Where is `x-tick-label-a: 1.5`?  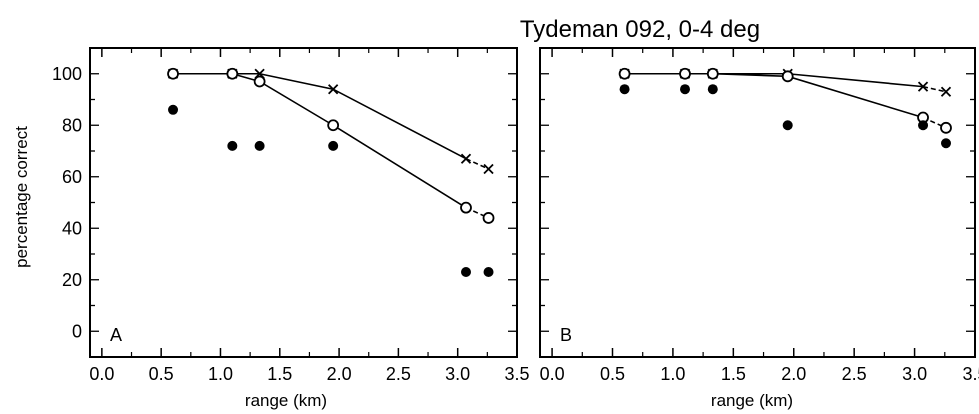
x-tick-label-a: 1.5 is located at coordinates (279, 374).